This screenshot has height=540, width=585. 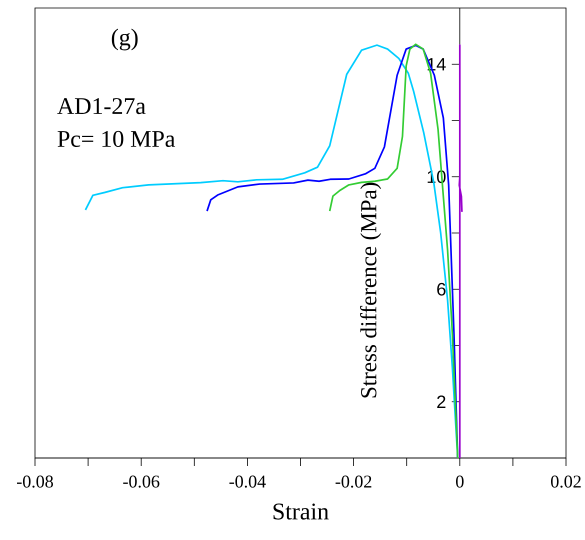 I want to click on x-tick-label: 0, so click(x=460, y=482).